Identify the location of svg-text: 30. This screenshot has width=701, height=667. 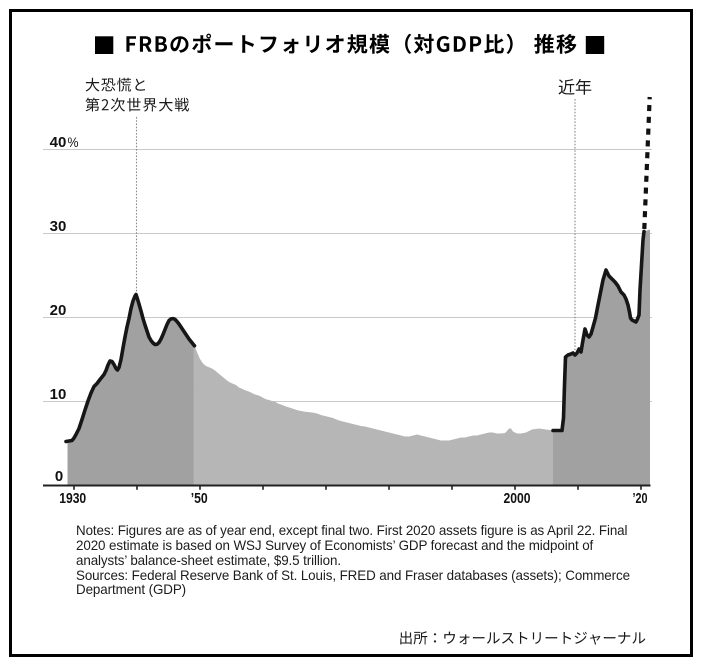
(58, 226).